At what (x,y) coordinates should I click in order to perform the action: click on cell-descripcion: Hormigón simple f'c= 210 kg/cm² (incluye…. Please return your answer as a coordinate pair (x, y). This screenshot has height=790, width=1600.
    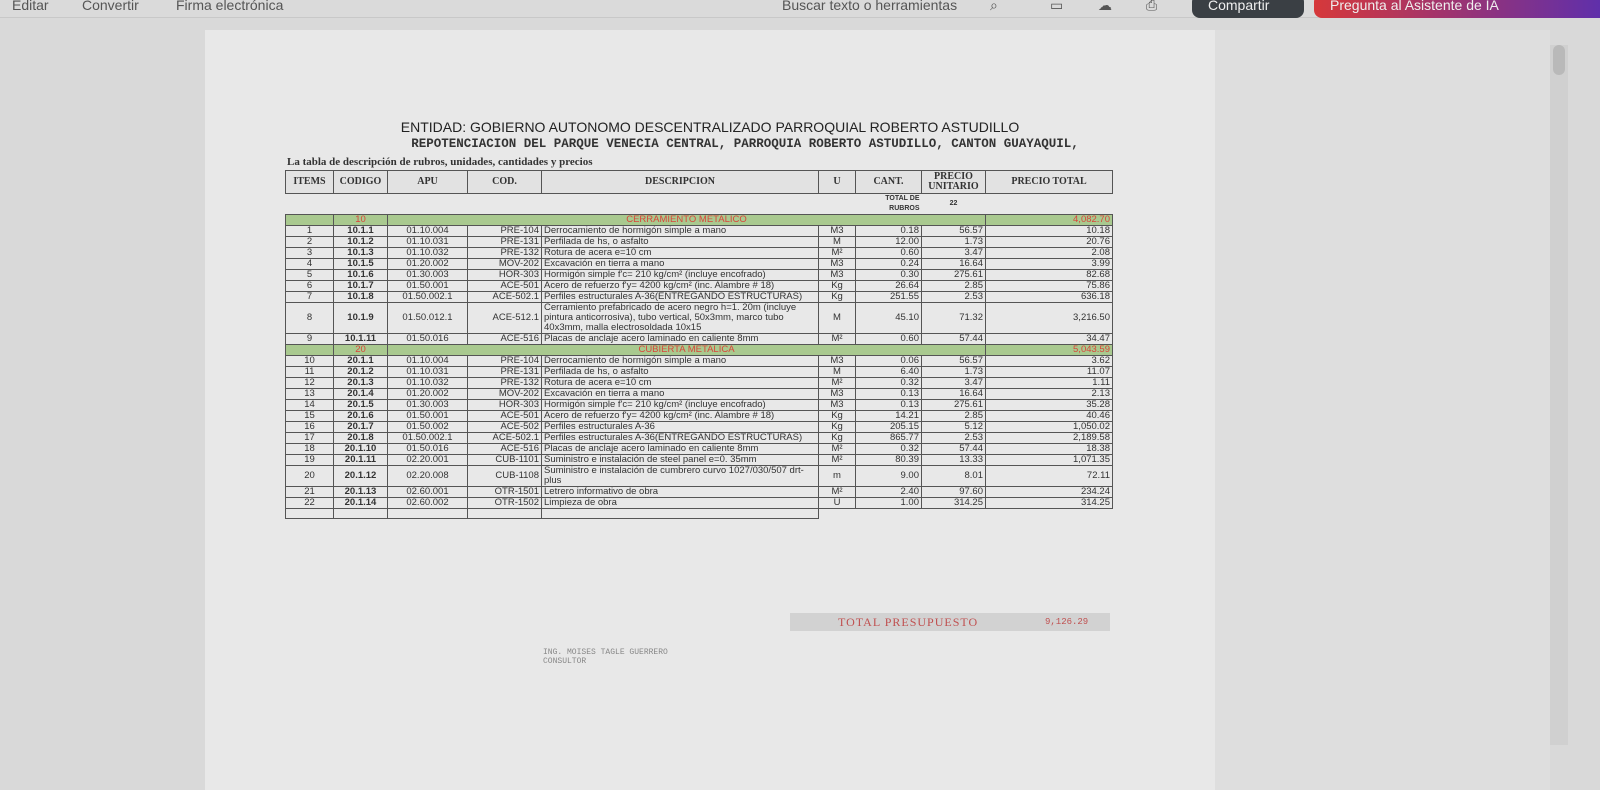
    Looking at the image, I should click on (680, 405).